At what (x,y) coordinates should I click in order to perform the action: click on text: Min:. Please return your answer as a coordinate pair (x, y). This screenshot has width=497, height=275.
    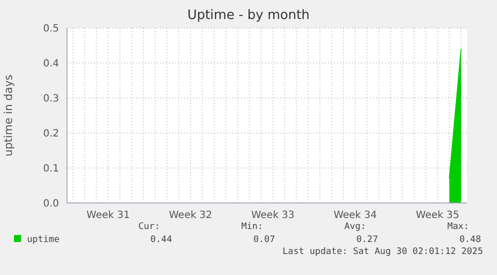
    Looking at the image, I should click on (251, 227).